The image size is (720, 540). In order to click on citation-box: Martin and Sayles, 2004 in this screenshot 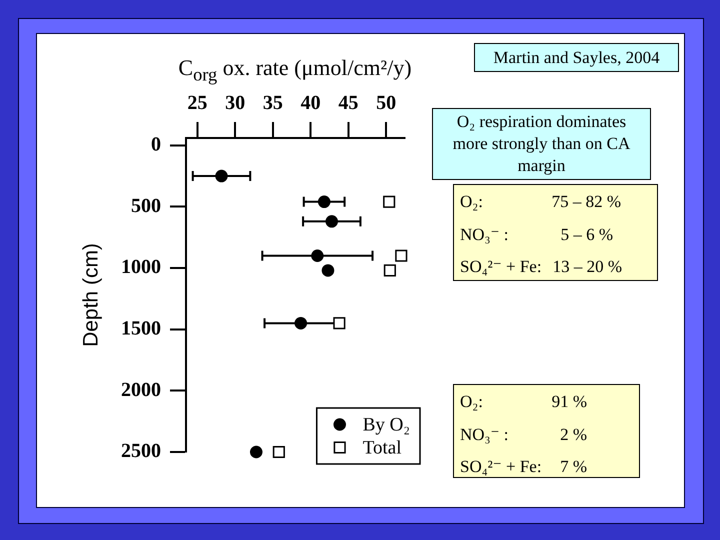, I will do `click(576, 57)`.